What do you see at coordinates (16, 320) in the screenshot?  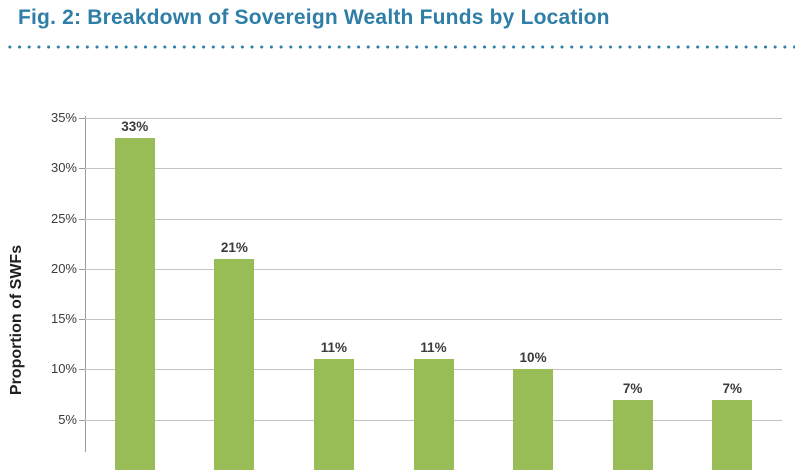 I see `y-axis-title: Proportion of SWFs` at bounding box center [16, 320].